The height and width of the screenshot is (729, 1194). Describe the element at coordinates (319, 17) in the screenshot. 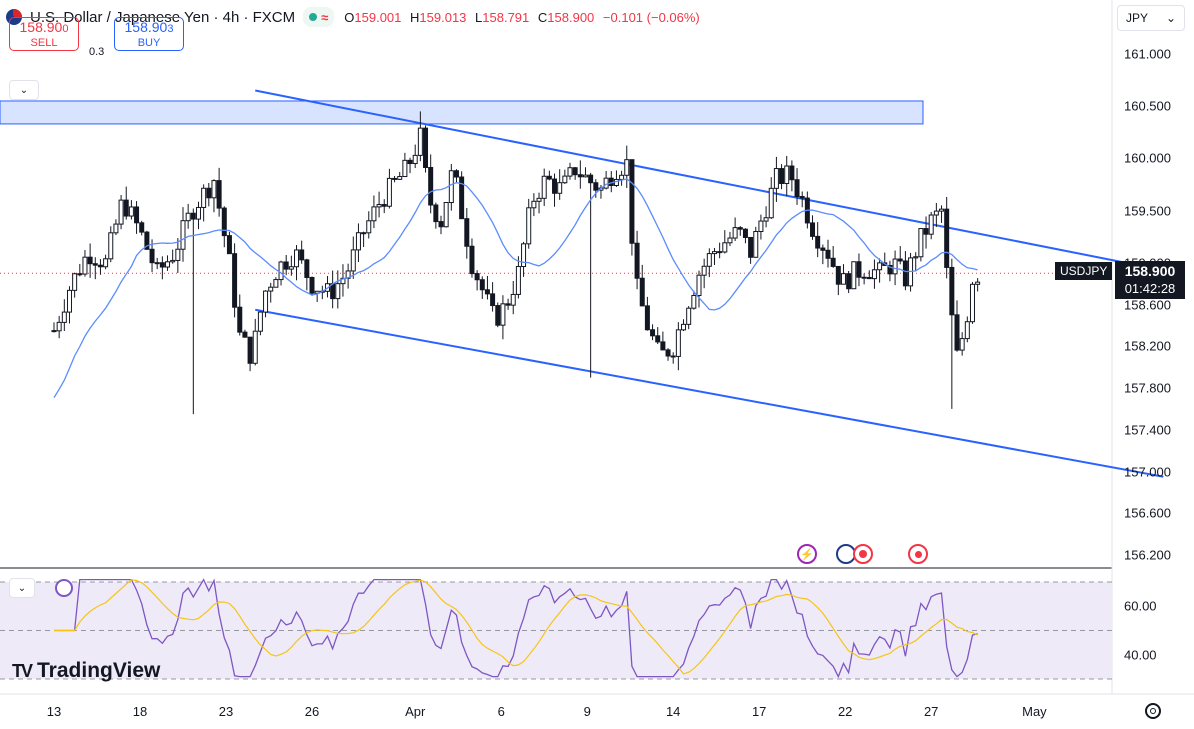

I see `market-status: ≈` at that location.